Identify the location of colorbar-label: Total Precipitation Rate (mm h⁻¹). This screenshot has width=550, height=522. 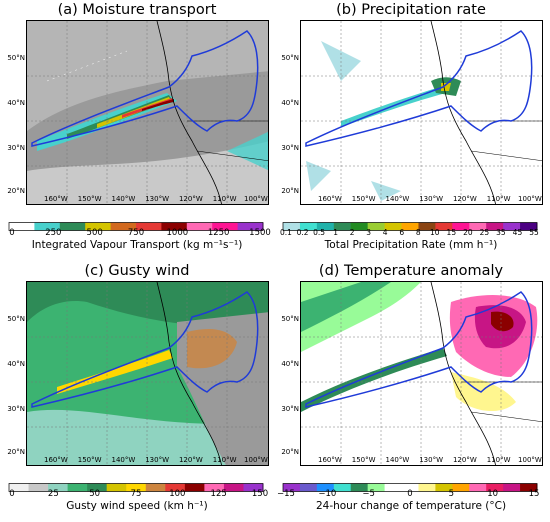
(411, 245).